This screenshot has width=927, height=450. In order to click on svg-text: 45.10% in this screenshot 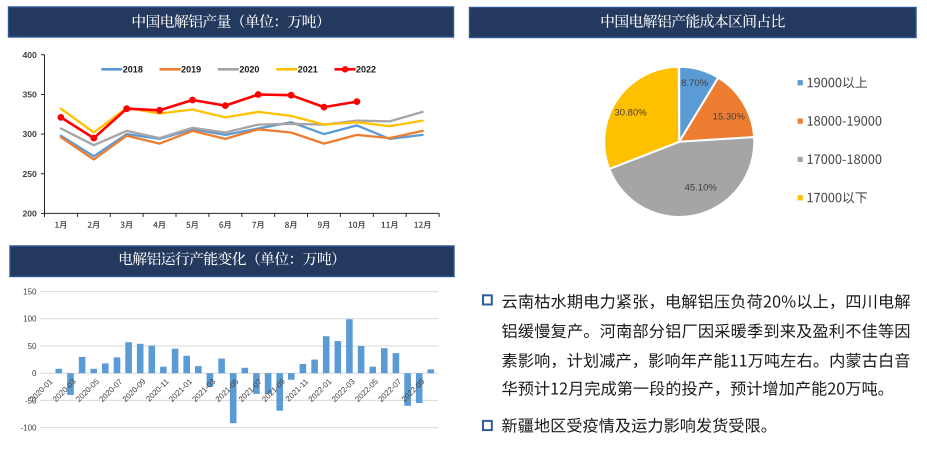, I will do `click(701, 187)`.